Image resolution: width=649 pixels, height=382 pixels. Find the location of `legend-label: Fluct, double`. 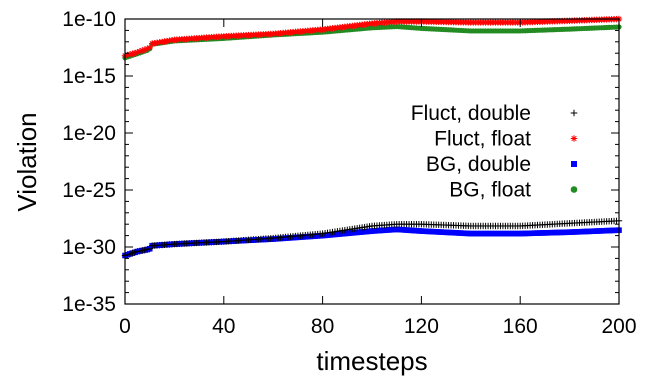

legend-label: Fluct, double is located at coordinates (471, 113).